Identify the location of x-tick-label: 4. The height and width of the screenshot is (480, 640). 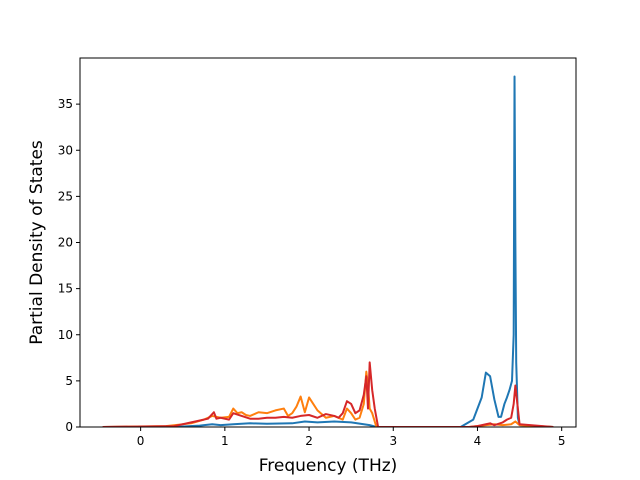
(478, 441).